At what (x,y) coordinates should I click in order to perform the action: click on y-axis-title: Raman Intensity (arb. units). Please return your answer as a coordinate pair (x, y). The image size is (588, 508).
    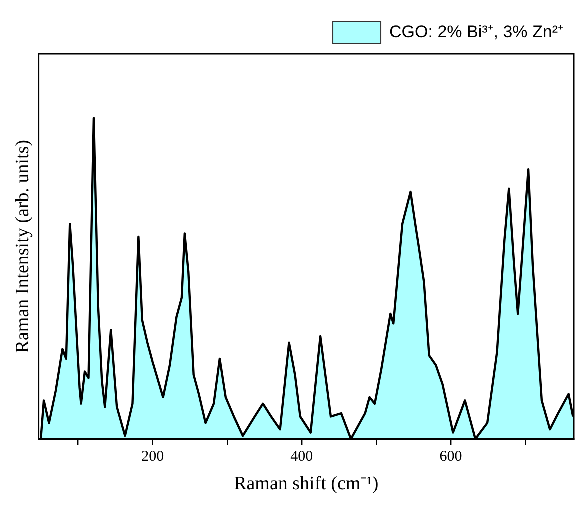
    Looking at the image, I should click on (23, 247).